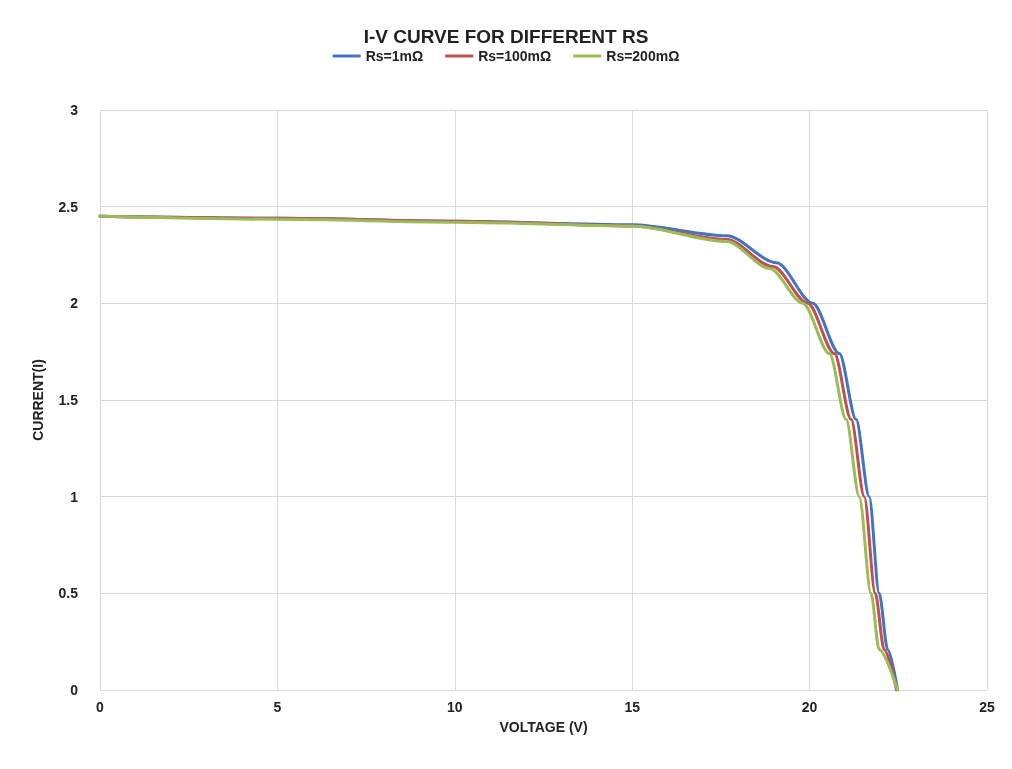 Image resolution: width=1012 pixels, height=769 pixels. I want to click on x-tick-label: 15, so click(632, 707).